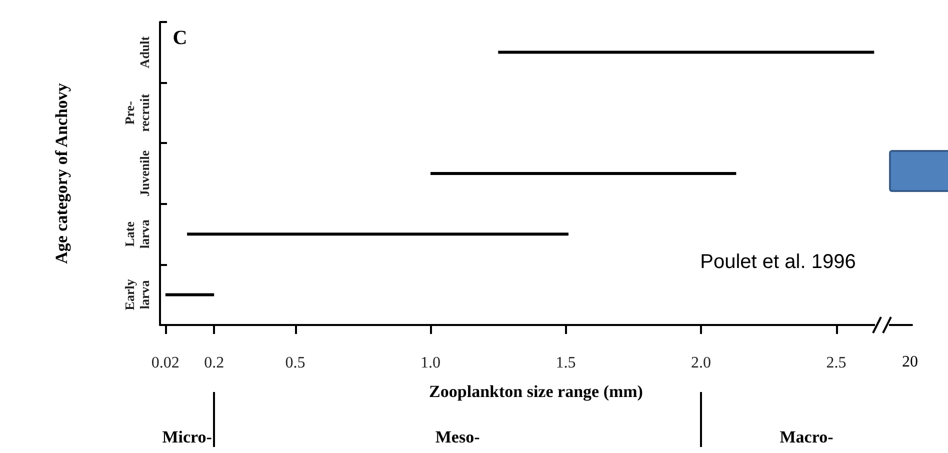 The image size is (948, 453). What do you see at coordinates (778, 262) in the screenshot?
I see `annotation: Poulet et al. 1996` at bounding box center [778, 262].